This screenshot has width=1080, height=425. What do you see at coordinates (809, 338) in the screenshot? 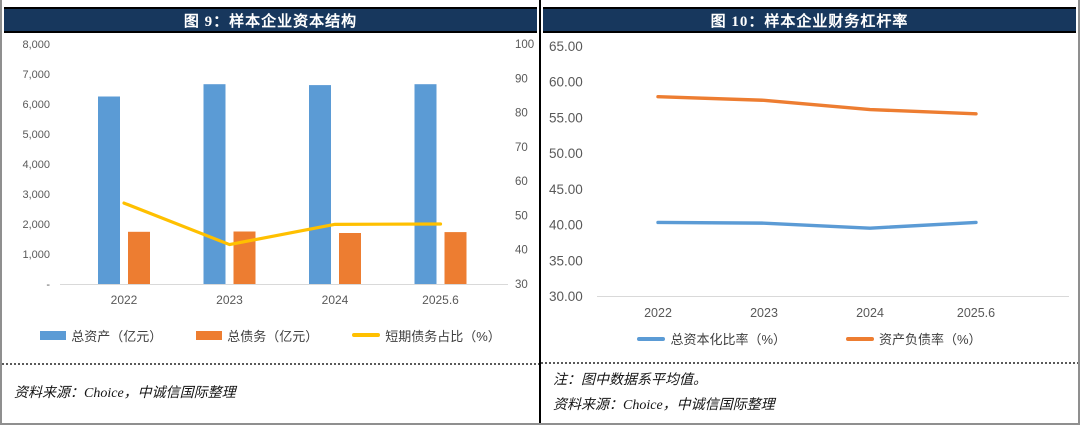
I see `figure-10-legend: 总资本化比率（%） 资产负债率（%）` at bounding box center [809, 338].